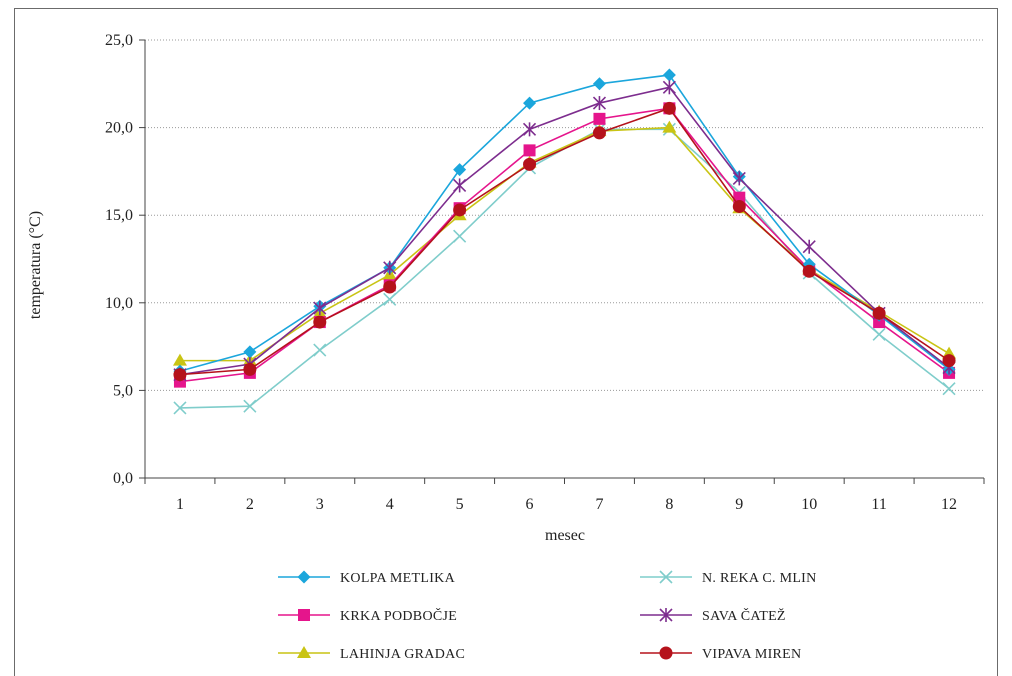 This screenshot has width=1012, height=676. I want to click on x-tick-label: 1, so click(180, 504).